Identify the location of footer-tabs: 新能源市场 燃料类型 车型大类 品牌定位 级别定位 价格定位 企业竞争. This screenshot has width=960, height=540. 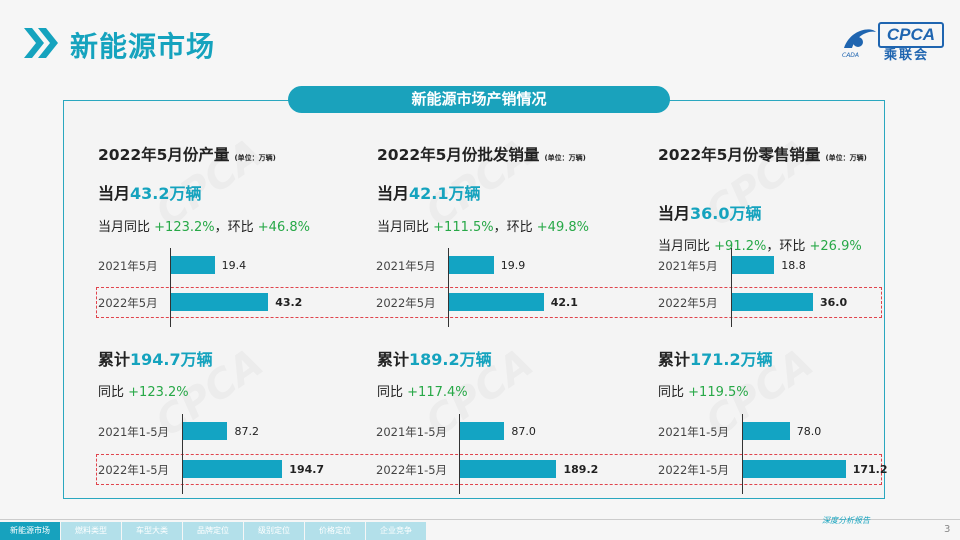
(213, 531).